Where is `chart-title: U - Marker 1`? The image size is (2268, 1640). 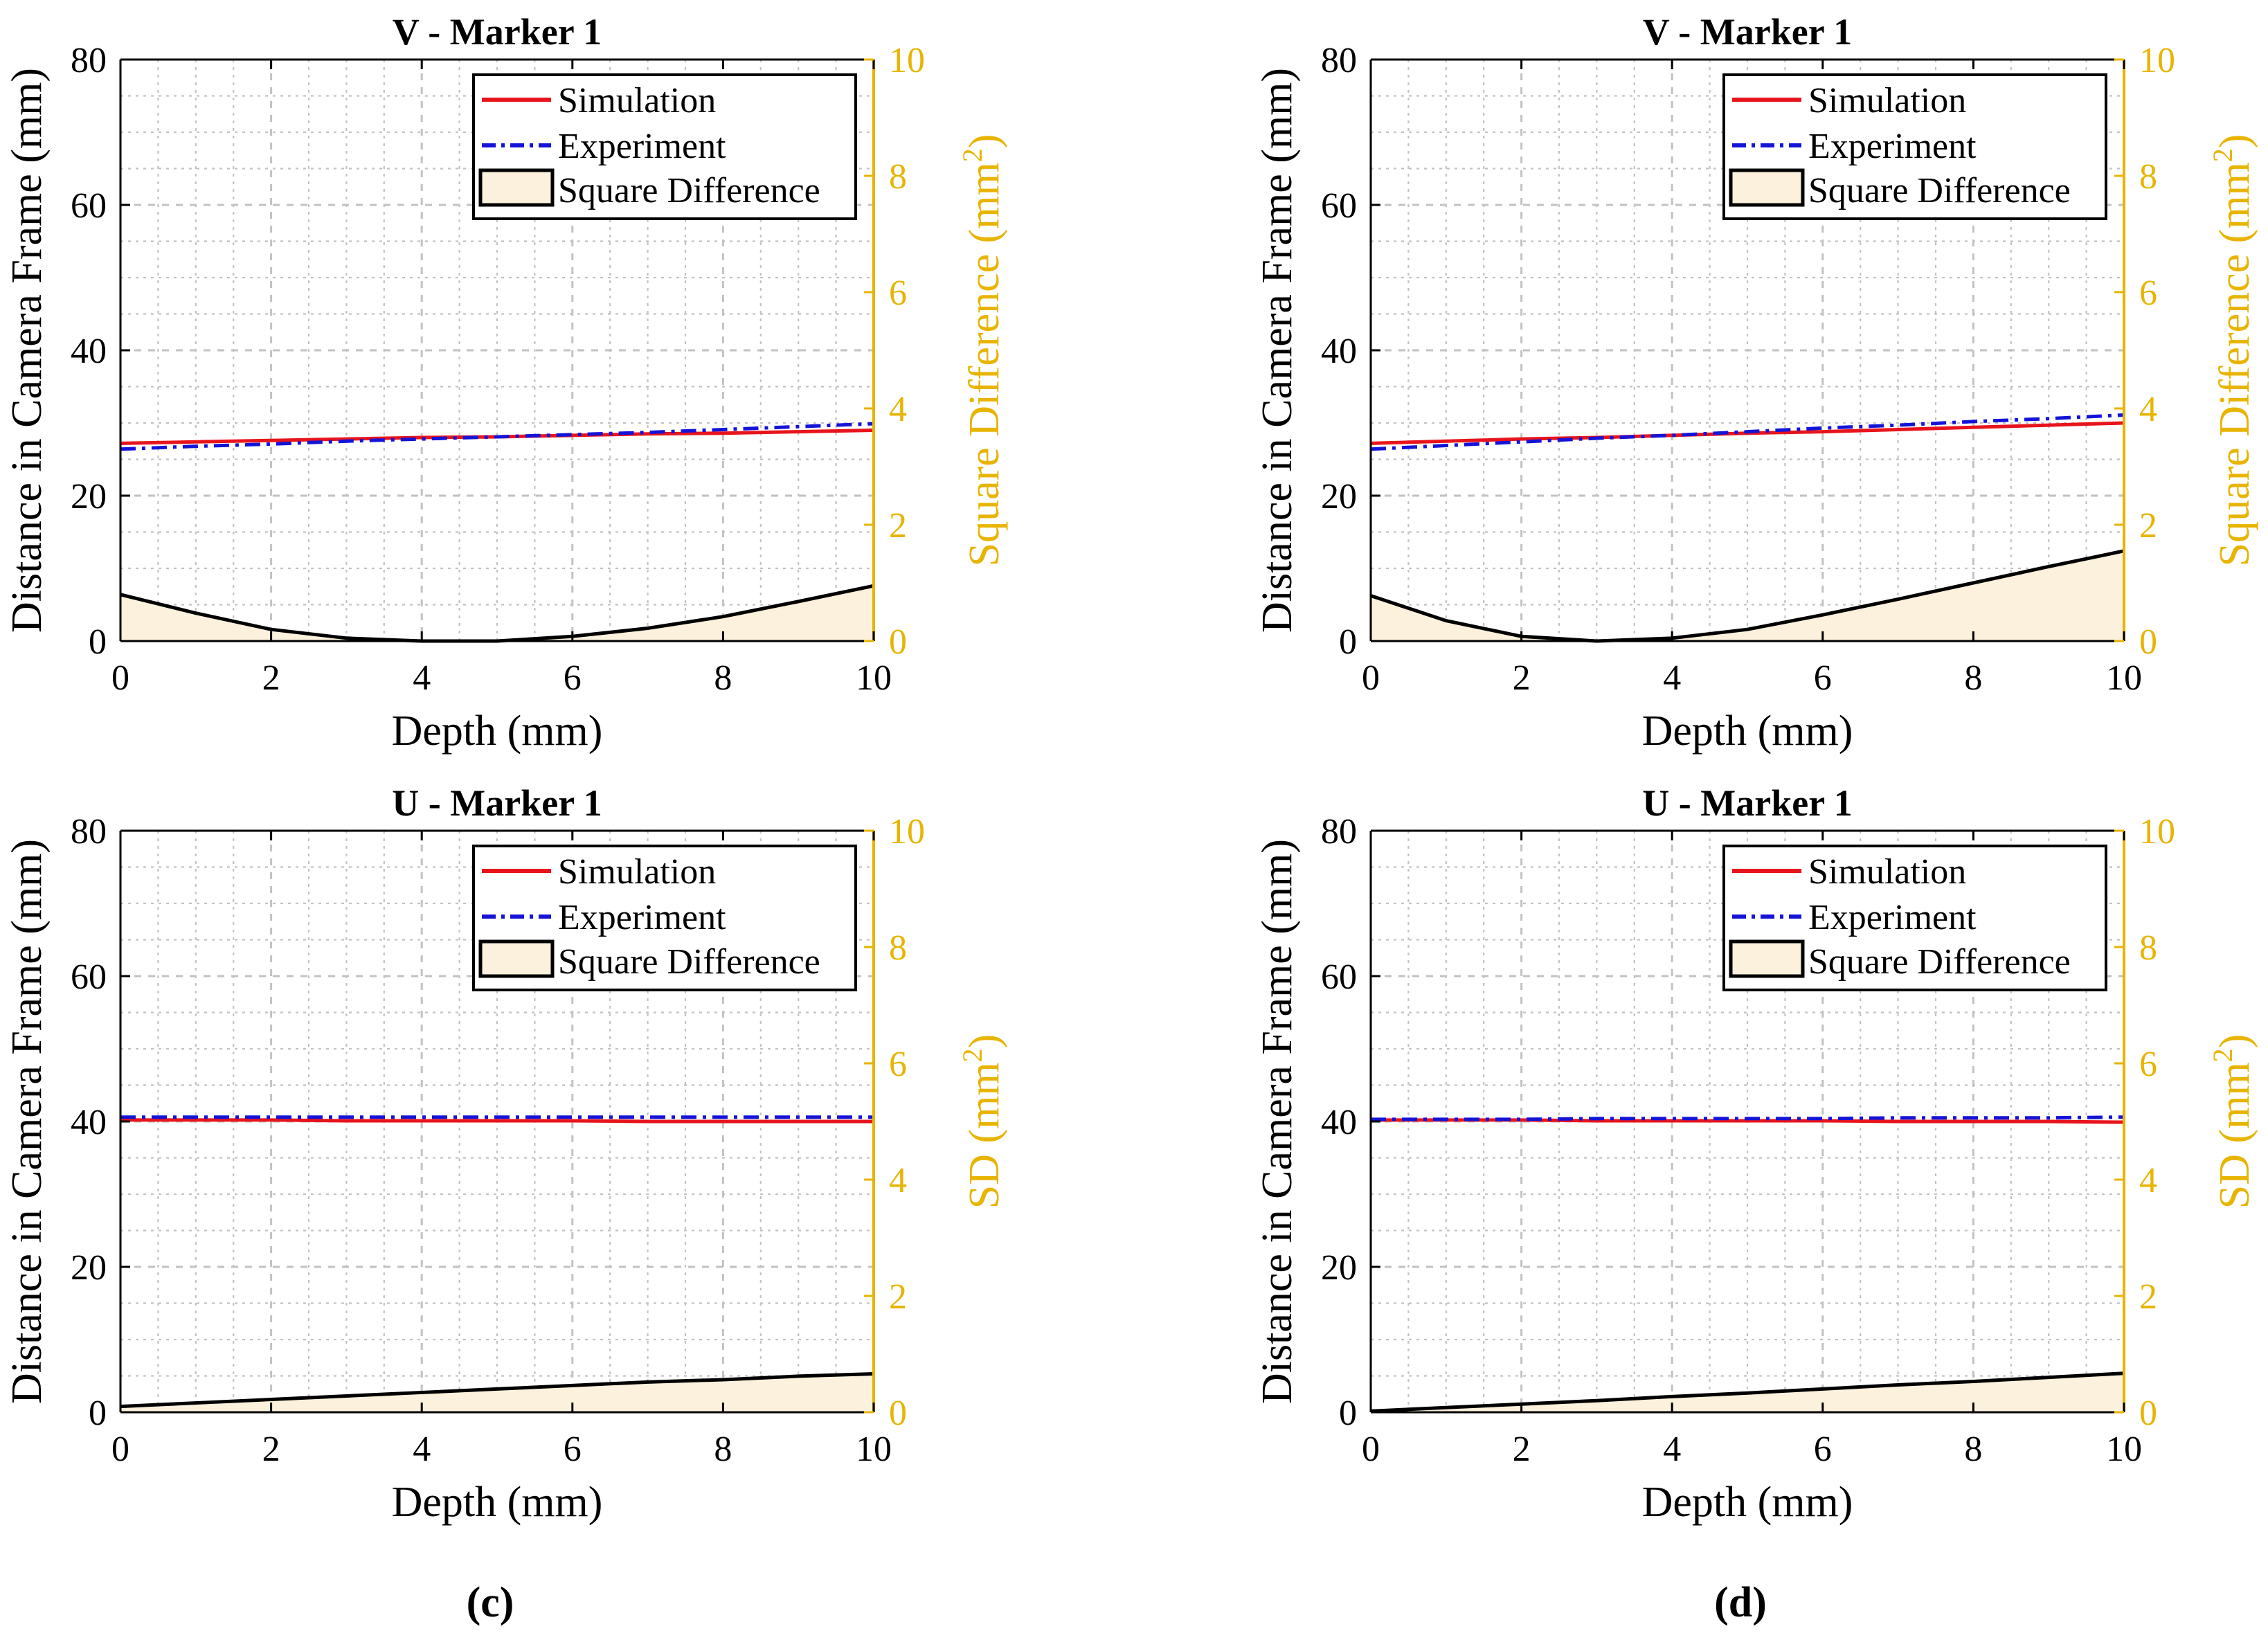 chart-title: U - Marker 1 is located at coordinates (1747, 803).